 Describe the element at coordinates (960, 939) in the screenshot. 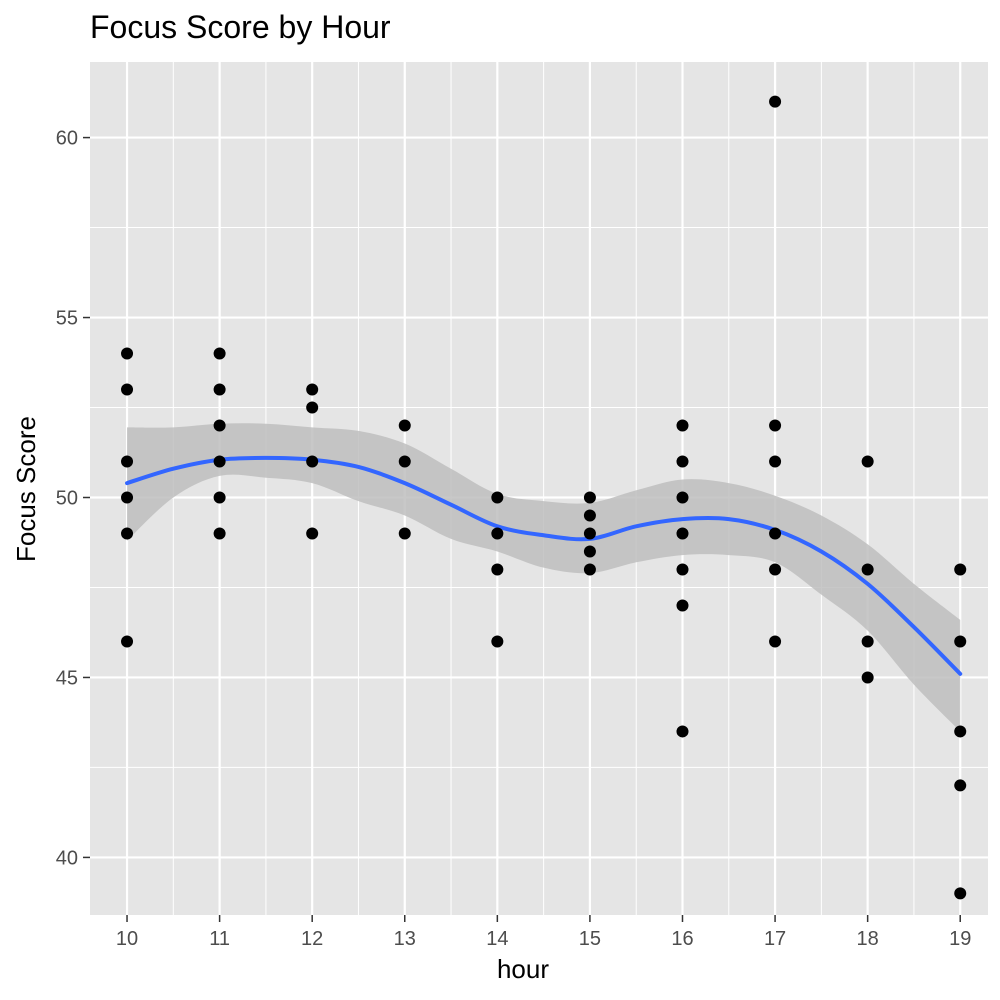

I see `x-tick-label: 19` at that location.